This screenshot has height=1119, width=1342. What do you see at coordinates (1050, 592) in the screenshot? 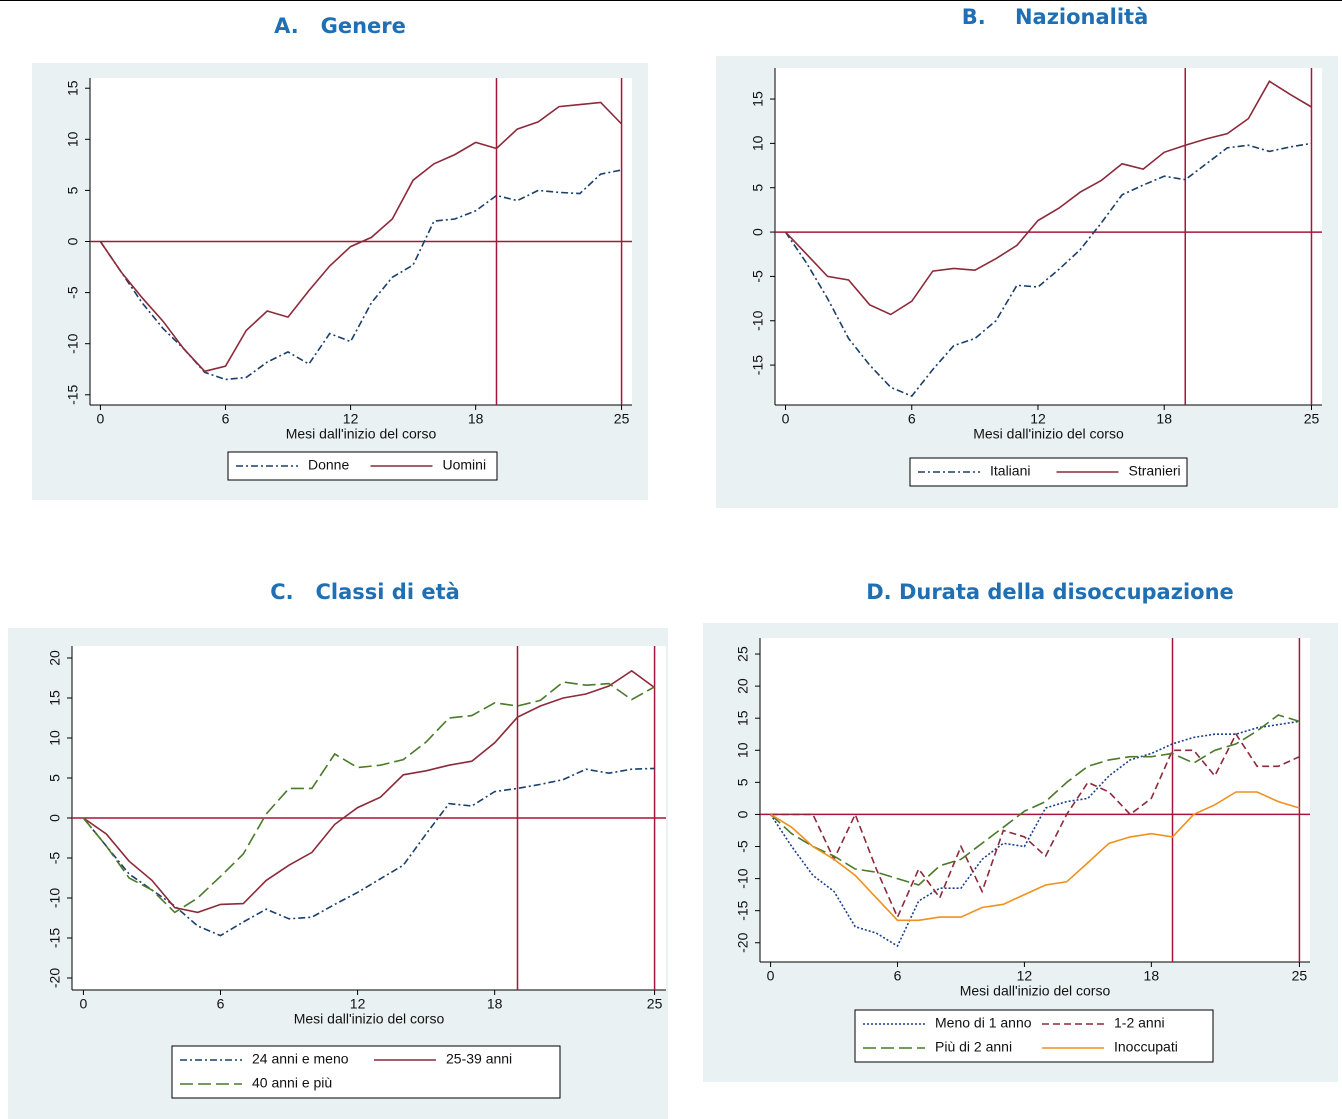
I see `panel-title: D. Durata della disoccupazione` at bounding box center [1050, 592].